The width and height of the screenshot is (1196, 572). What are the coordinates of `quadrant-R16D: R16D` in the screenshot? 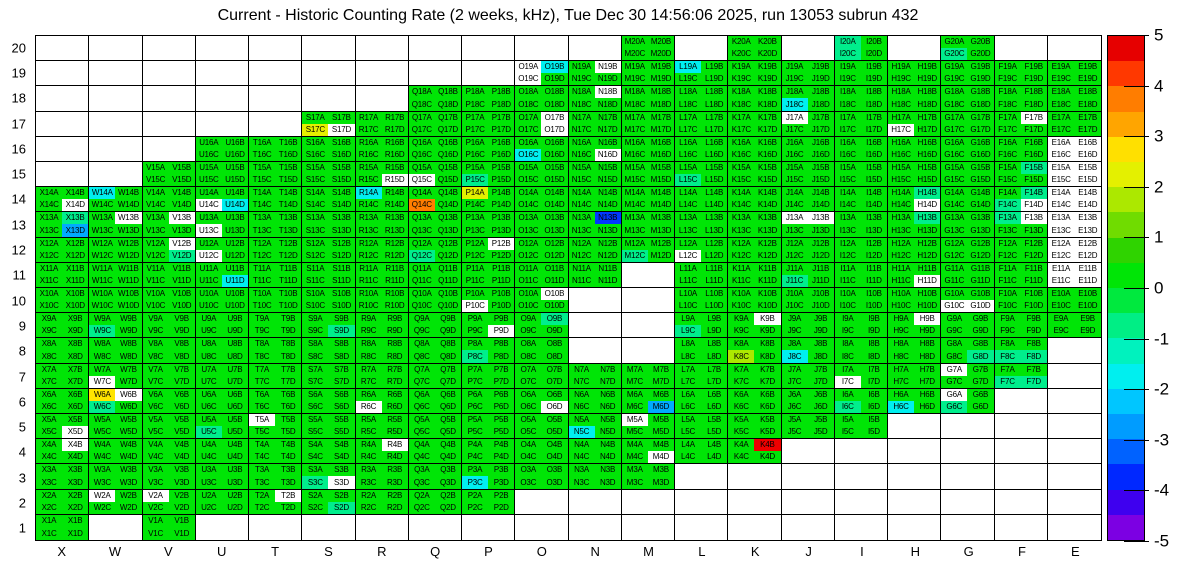 It's located at (394, 154).